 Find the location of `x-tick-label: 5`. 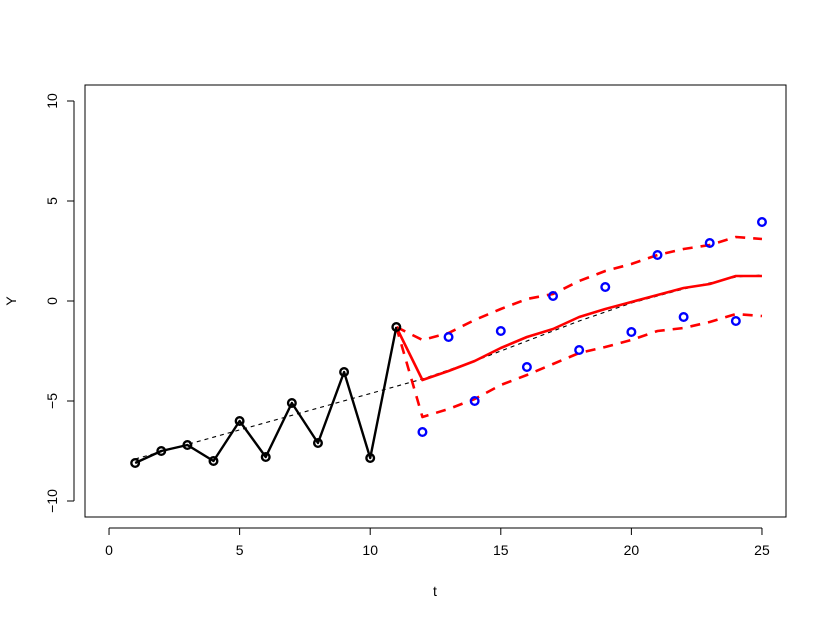

x-tick-label: 5 is located at coordinates (240, 550).